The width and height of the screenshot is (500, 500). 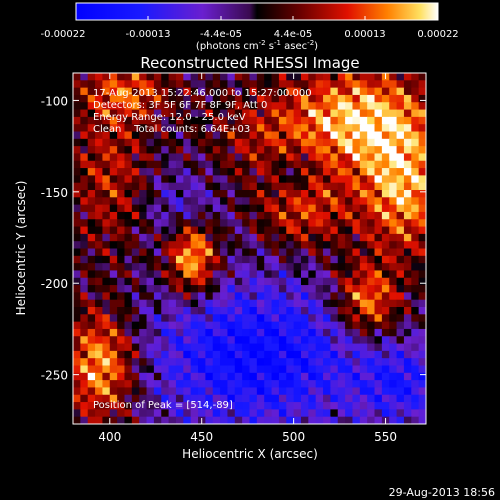 What do you see at coordinates (293, 437) in the screenshot?
I see `x-tick-label: 500` at bounding box center [293, 437].